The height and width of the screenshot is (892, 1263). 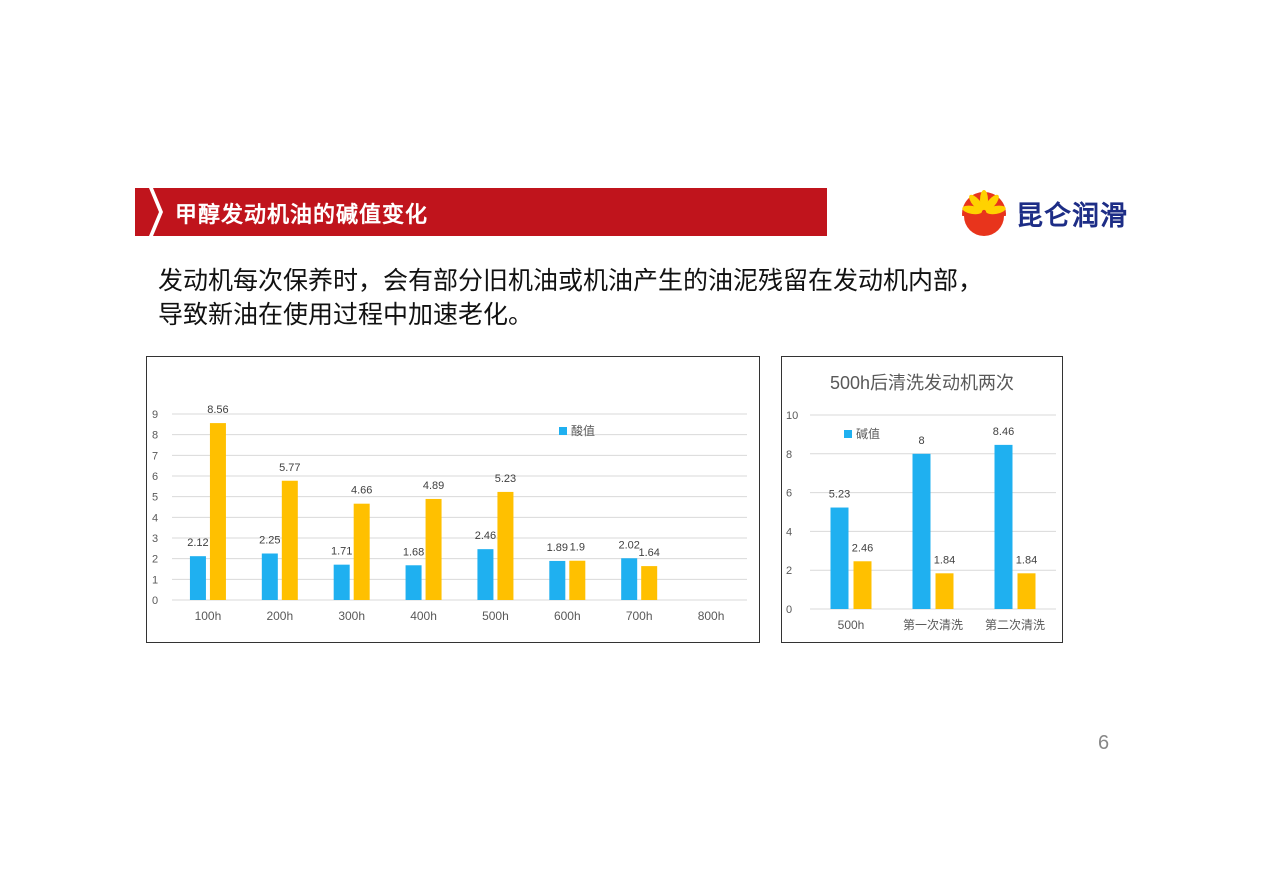 I want to click on title-banner: 甲醇发动机油的碱值变化, so click(x=481, y=212).